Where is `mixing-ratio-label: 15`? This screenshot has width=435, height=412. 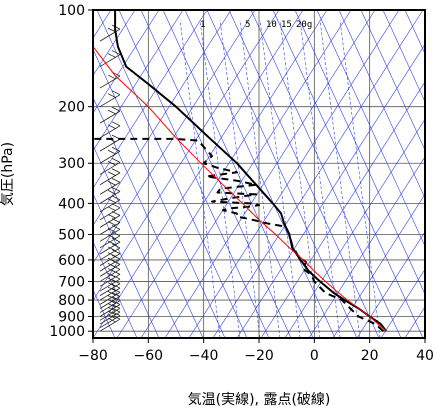 mixing-ratio-label: 15 is located at coordinates (286, 25).